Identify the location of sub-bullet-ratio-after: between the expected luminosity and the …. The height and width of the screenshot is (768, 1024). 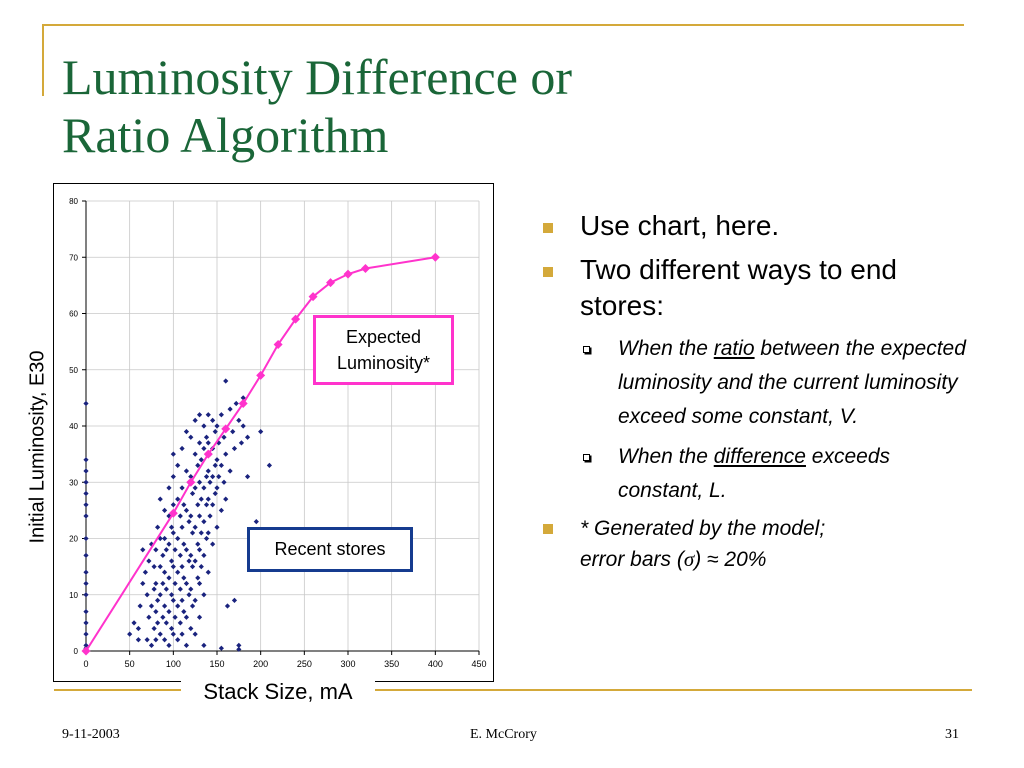
(792, 382).